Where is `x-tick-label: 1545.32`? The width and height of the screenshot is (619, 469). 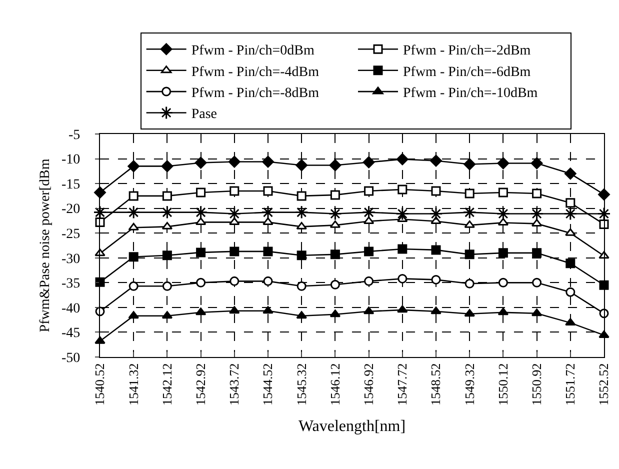 x-tick-label: 1545.32 is located at coordinates (301, 384).